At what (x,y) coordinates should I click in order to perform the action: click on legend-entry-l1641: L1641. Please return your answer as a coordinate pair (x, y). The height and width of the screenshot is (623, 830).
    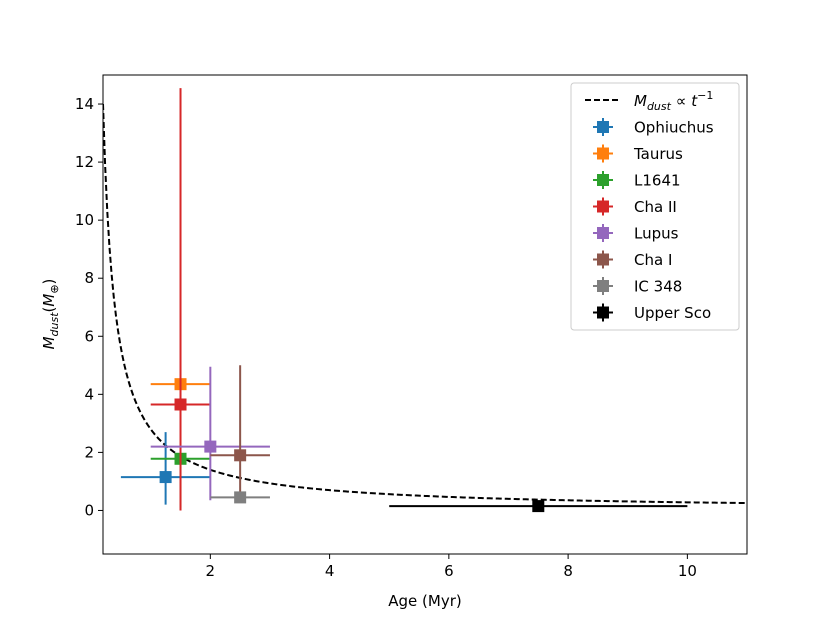
    Looking at the image, I should click on (637, 180).